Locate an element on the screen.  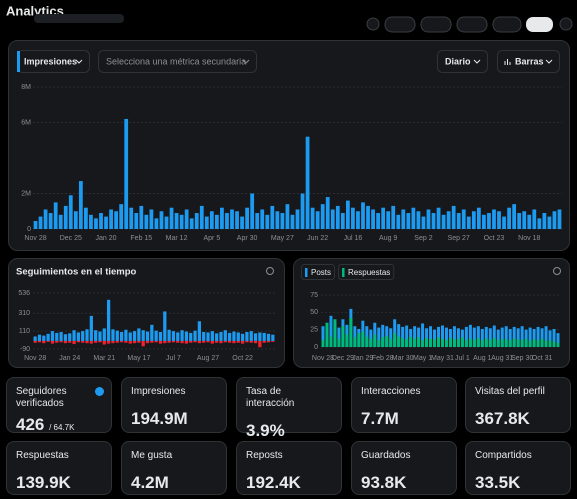
x-tick-label: Jun 22 is located at coordinates (317, 238).